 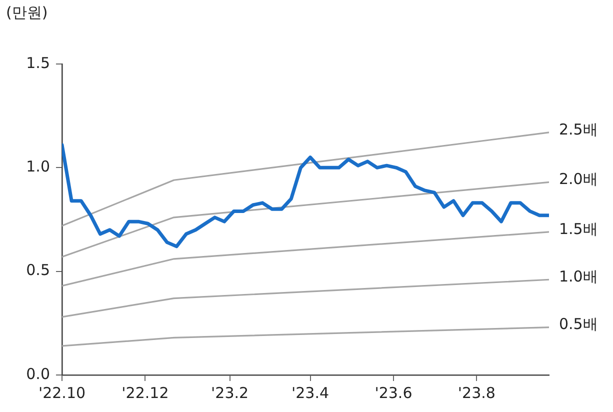 What do you see at coordinates (578, 229) in the screenshot?
I see `series-label: 1.5배` at bounding box center [578, 229].